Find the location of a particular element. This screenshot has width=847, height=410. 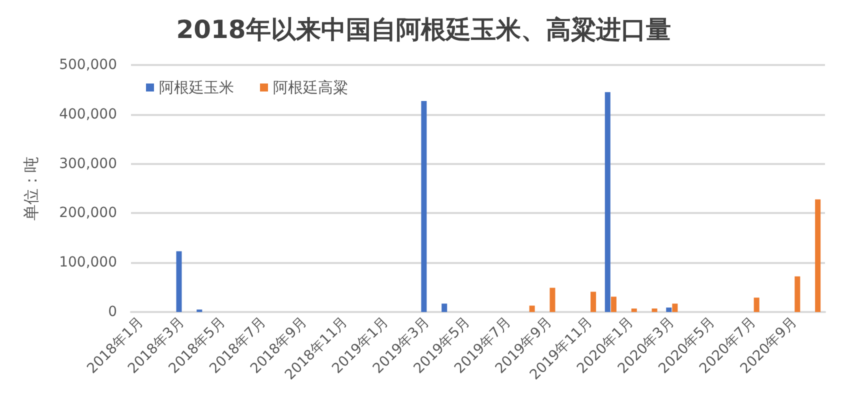

legend-label: 阿根廷高粱 is located at coordinates (310, 87).